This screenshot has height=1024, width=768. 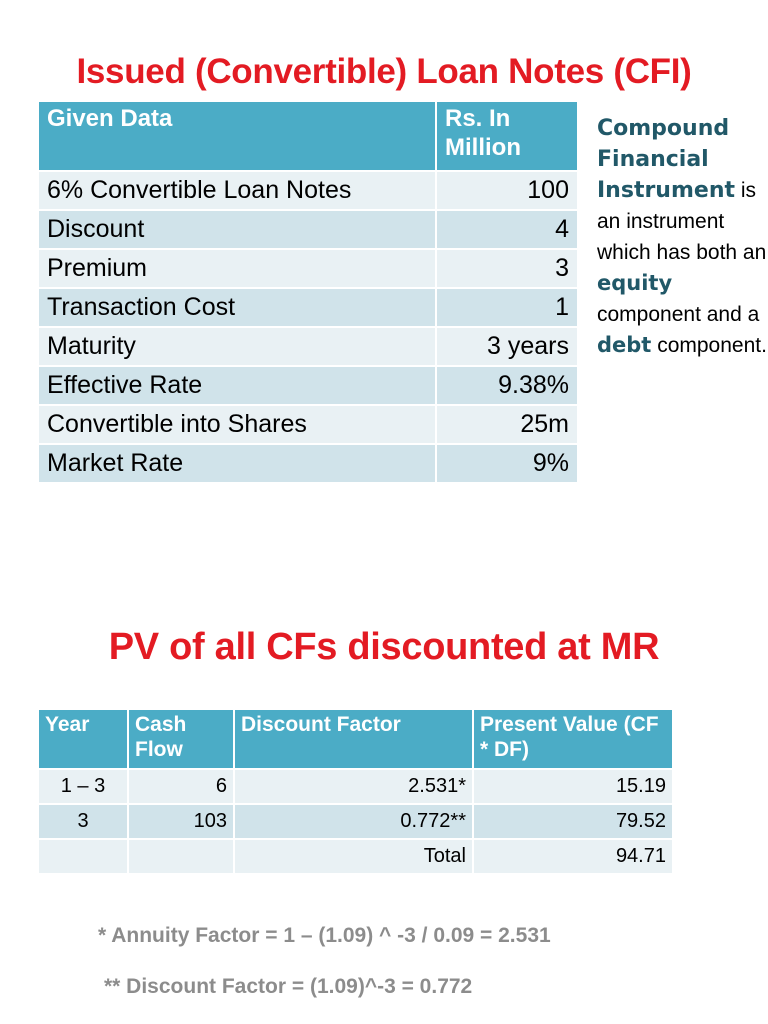 I want to click on table-row: 3 103 0.772** 79.52, so click(x=355, y=821).